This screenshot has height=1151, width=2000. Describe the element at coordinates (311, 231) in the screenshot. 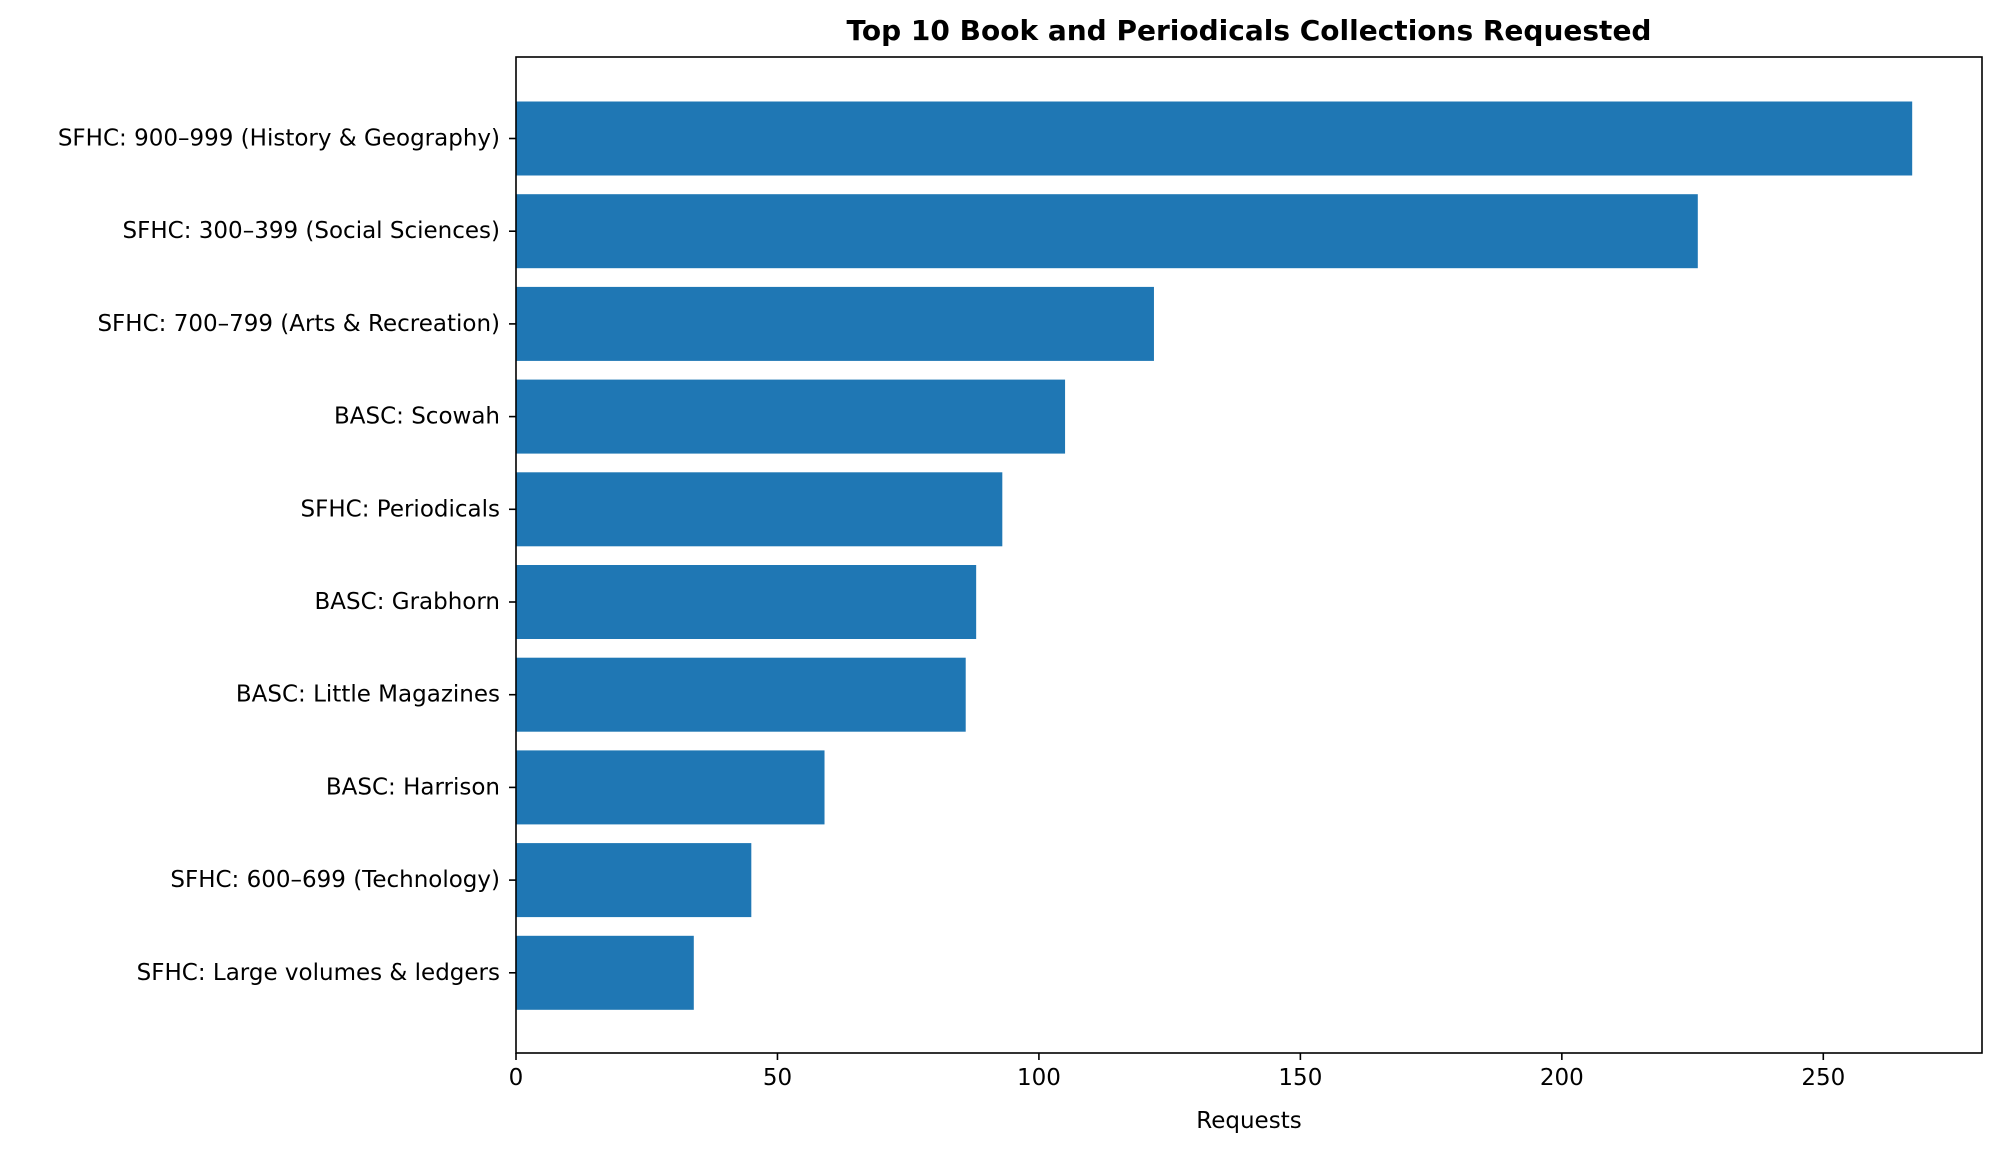

I see `category-label: SFHC: 300–399 (Social Sciences)` at that location.